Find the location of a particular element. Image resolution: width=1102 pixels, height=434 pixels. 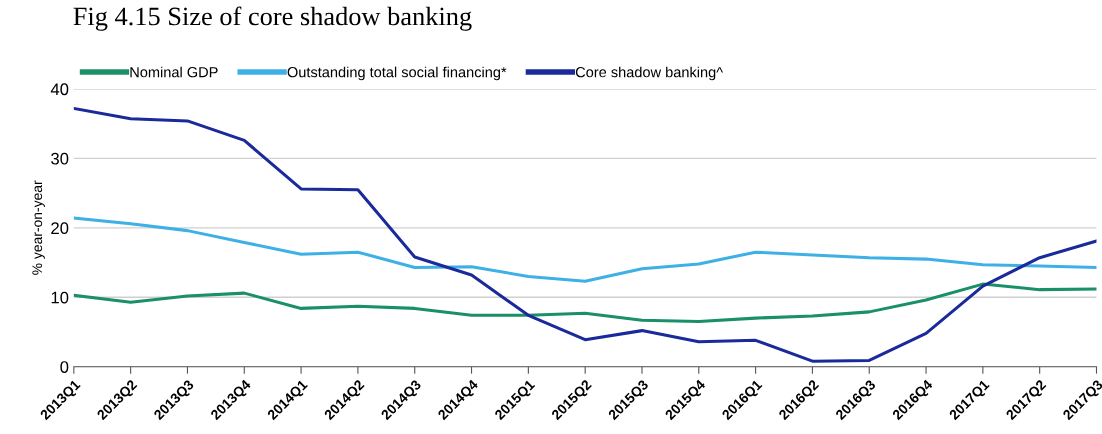

y-tick-label: 40 is located at coordinates (59, 89).